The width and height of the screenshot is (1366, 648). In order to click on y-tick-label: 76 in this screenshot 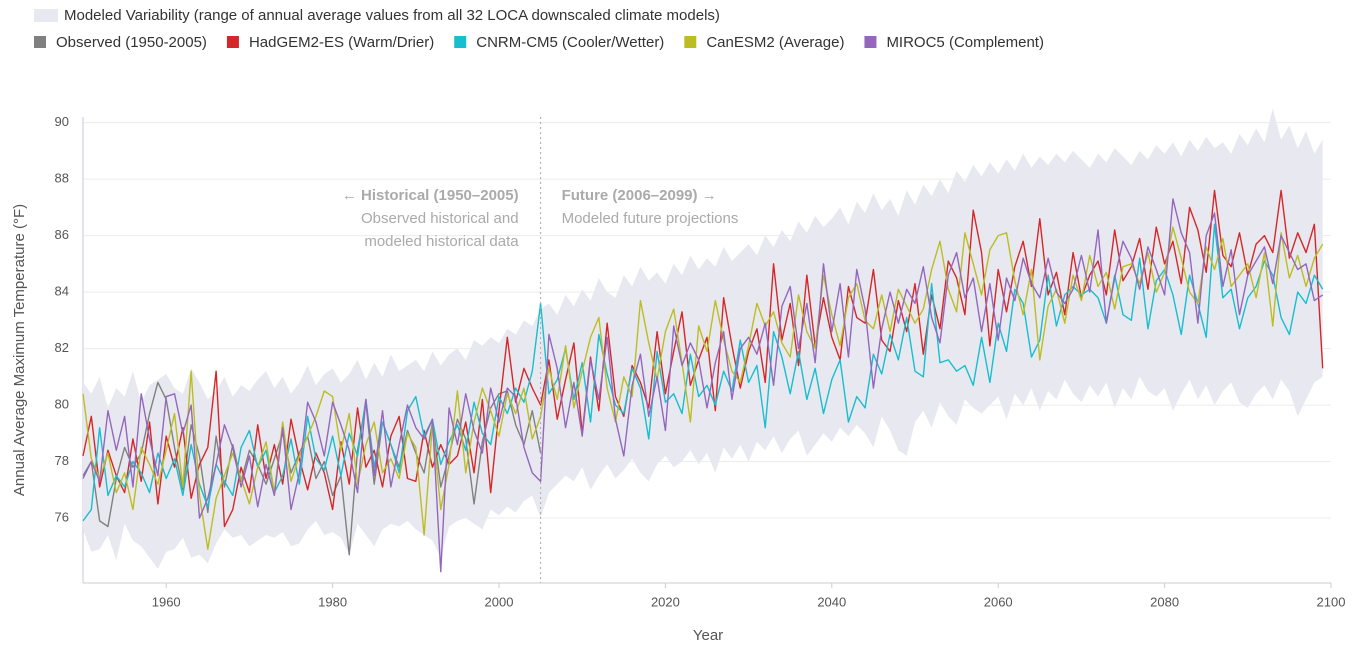, I will do `click(62, 516)`.